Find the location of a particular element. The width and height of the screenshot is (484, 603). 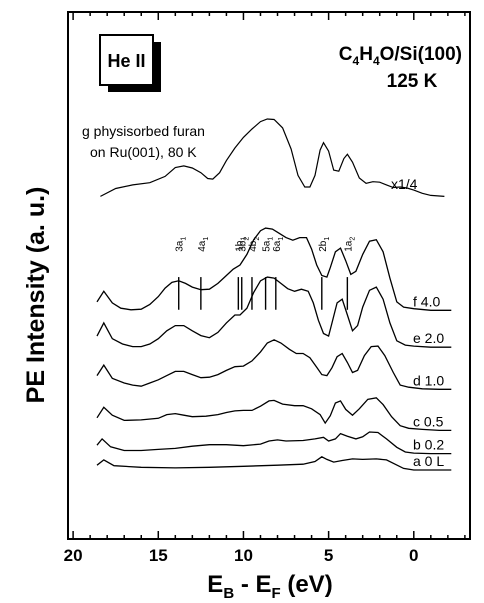

series-label: d 1.0 is located at coordinates (428, 380).